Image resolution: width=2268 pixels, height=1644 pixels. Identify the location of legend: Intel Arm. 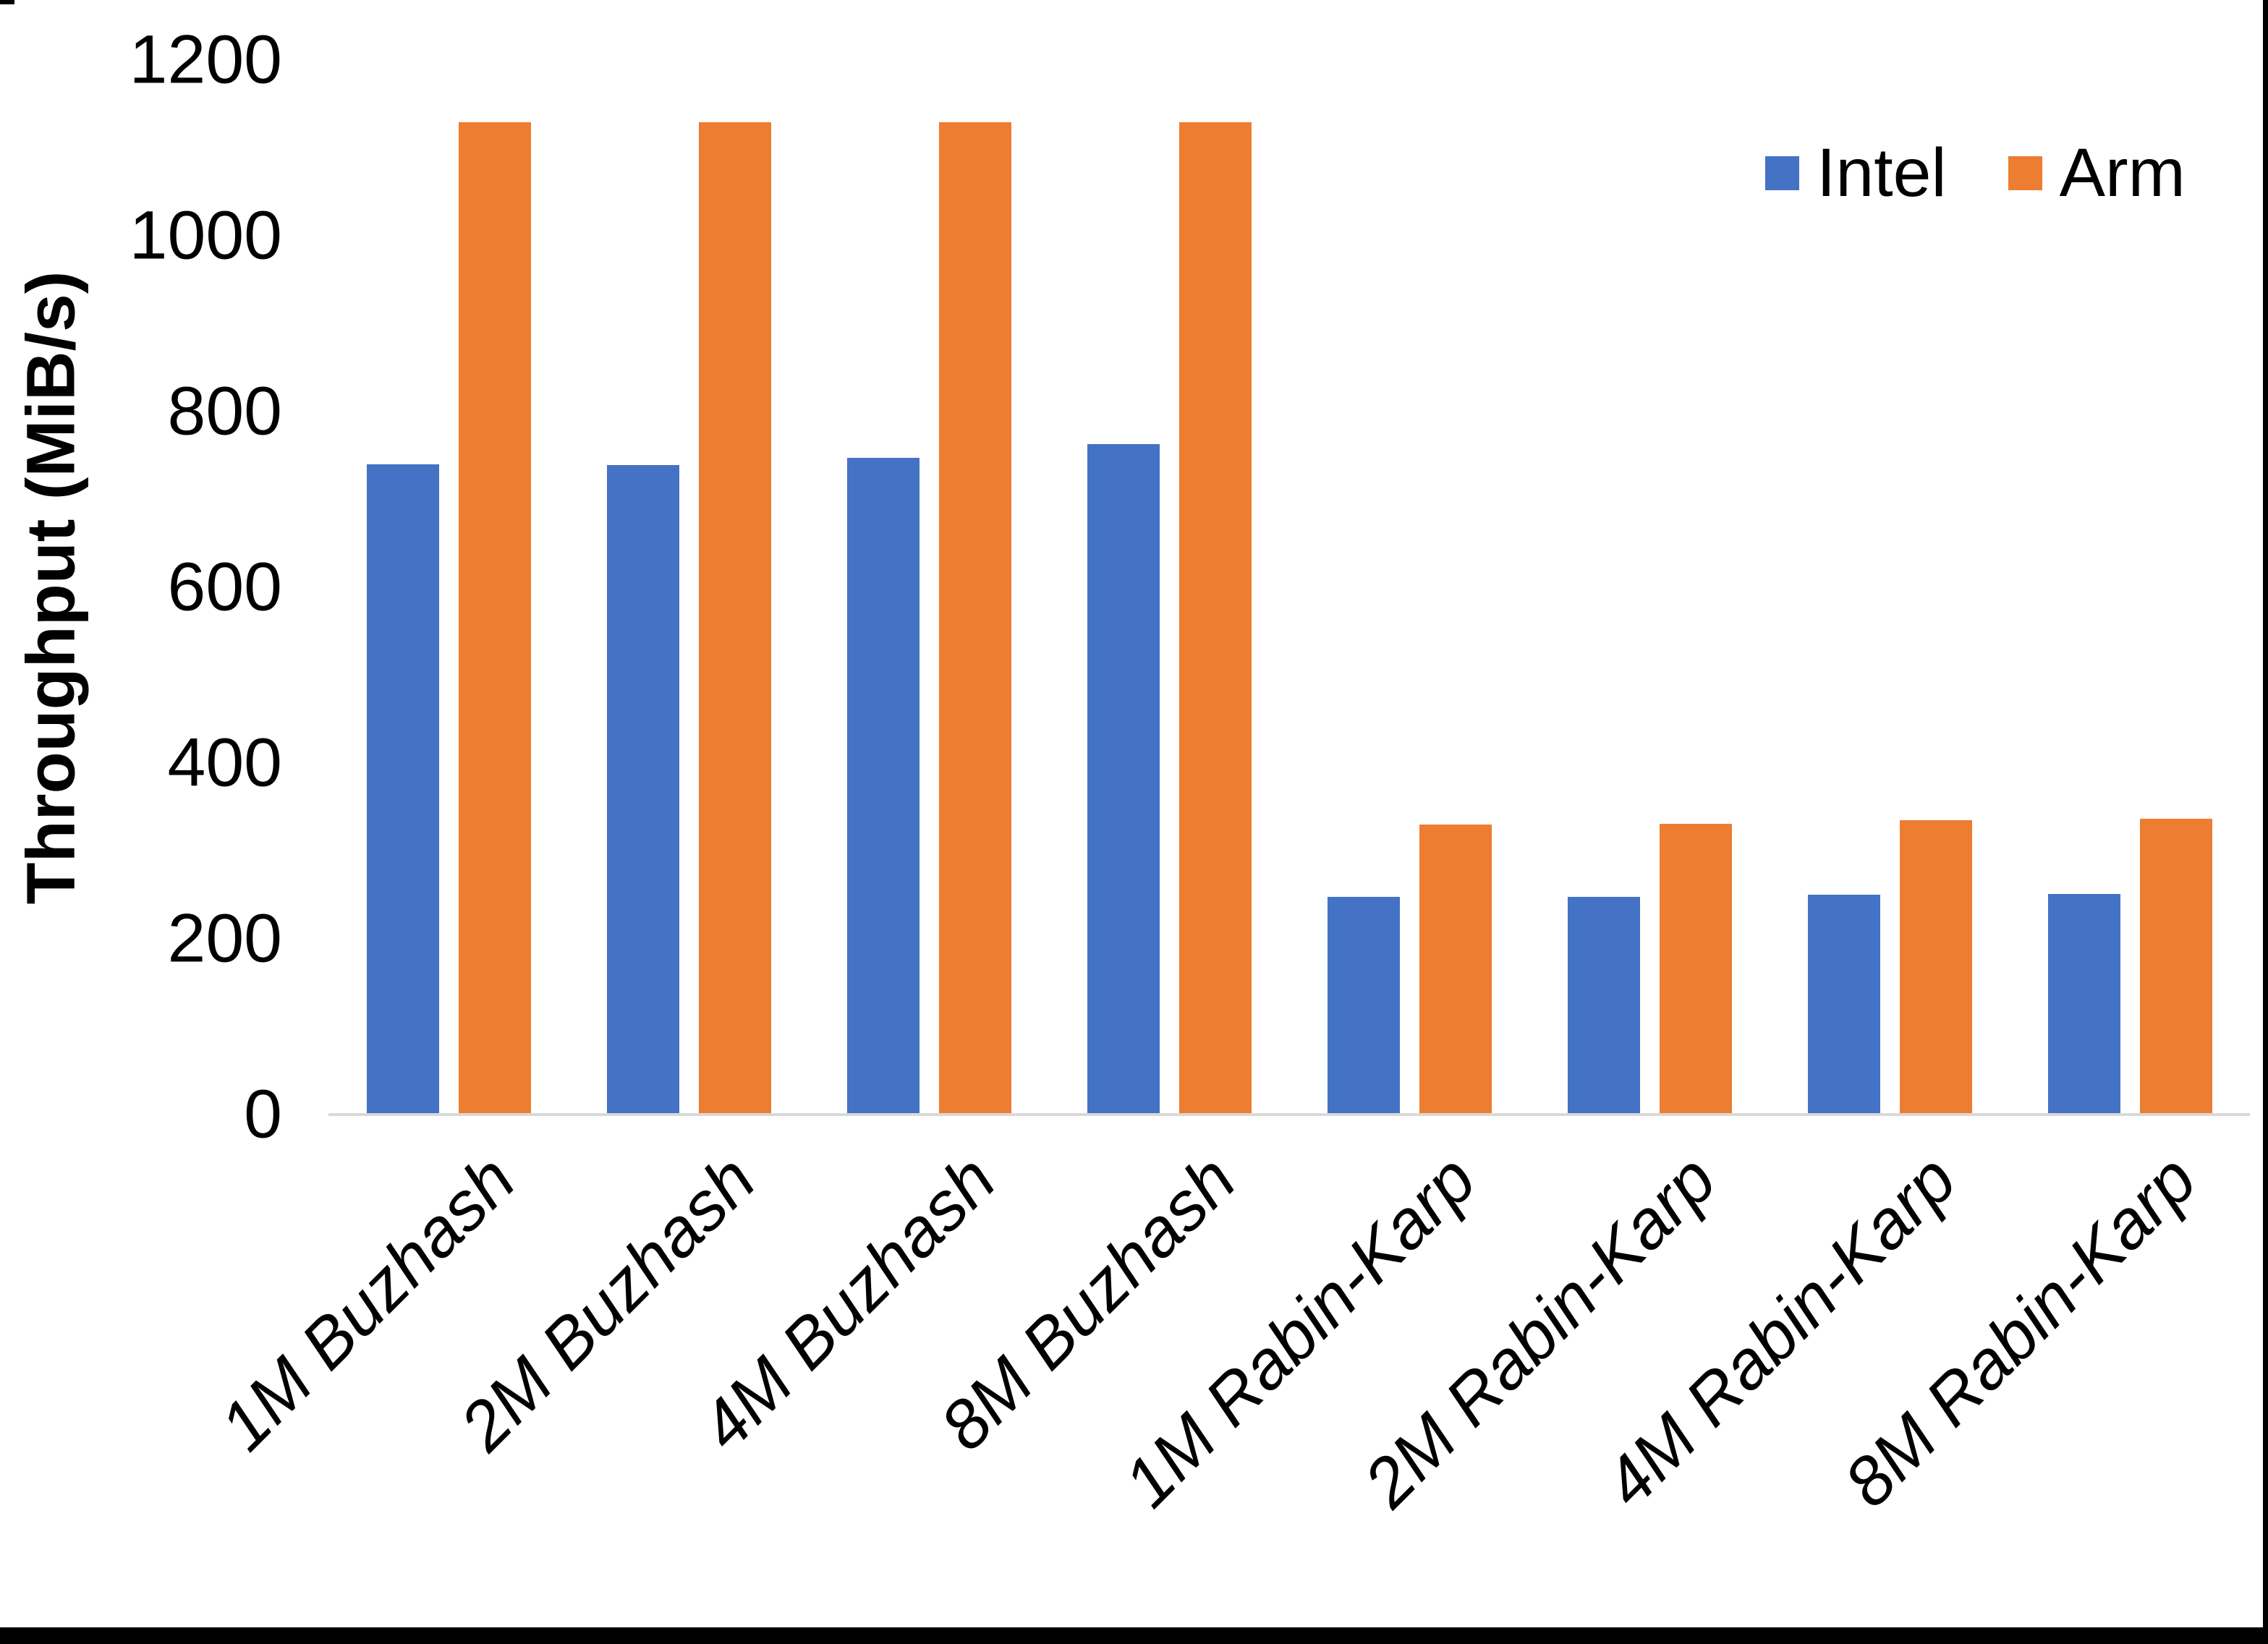
(1975, 173).